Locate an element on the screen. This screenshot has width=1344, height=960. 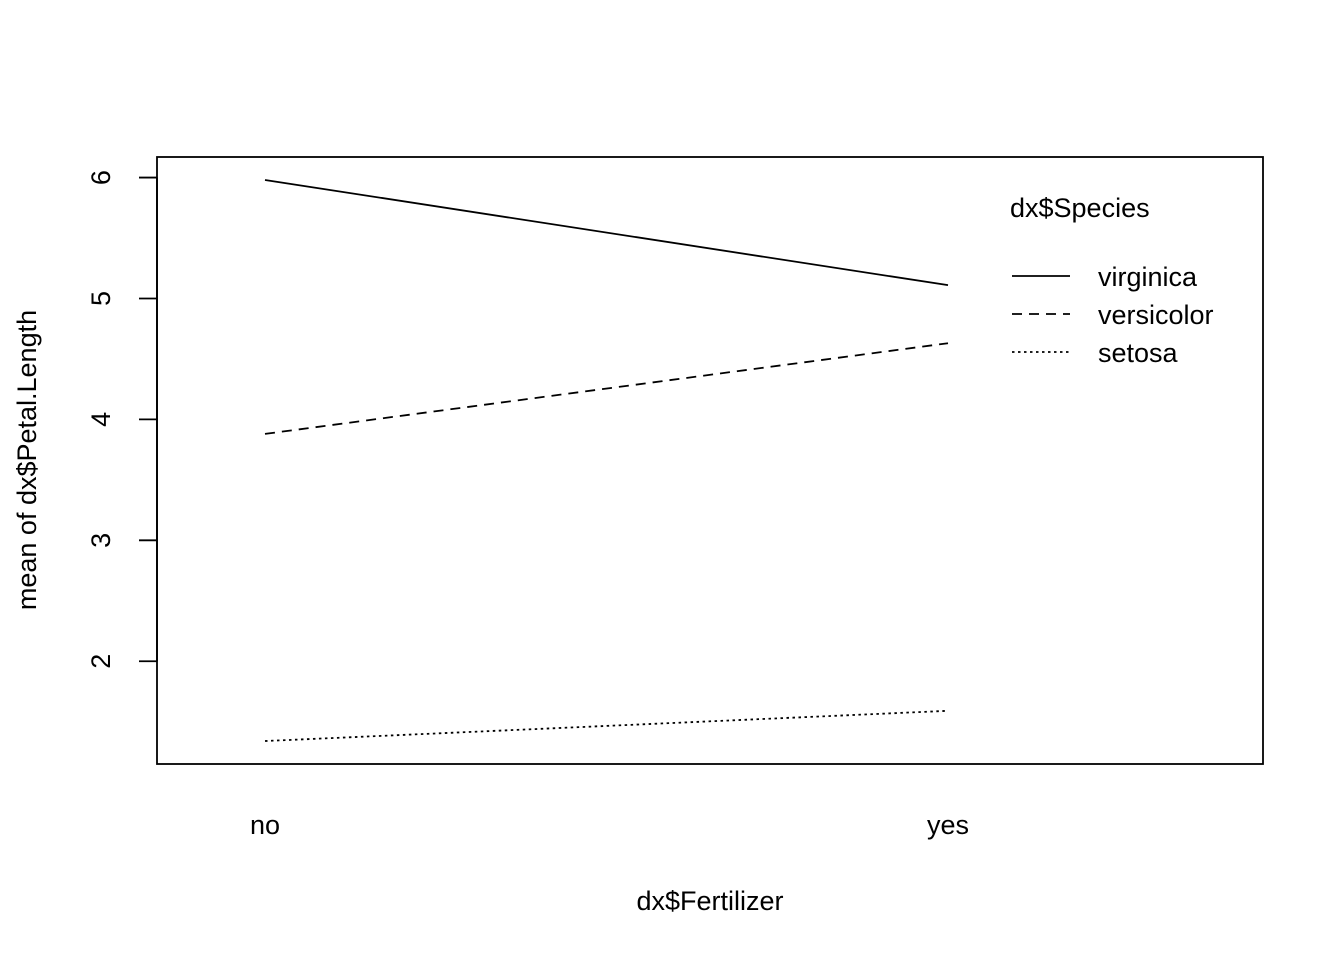
y-tick-label: 4 is located at coordinates (101, 419).